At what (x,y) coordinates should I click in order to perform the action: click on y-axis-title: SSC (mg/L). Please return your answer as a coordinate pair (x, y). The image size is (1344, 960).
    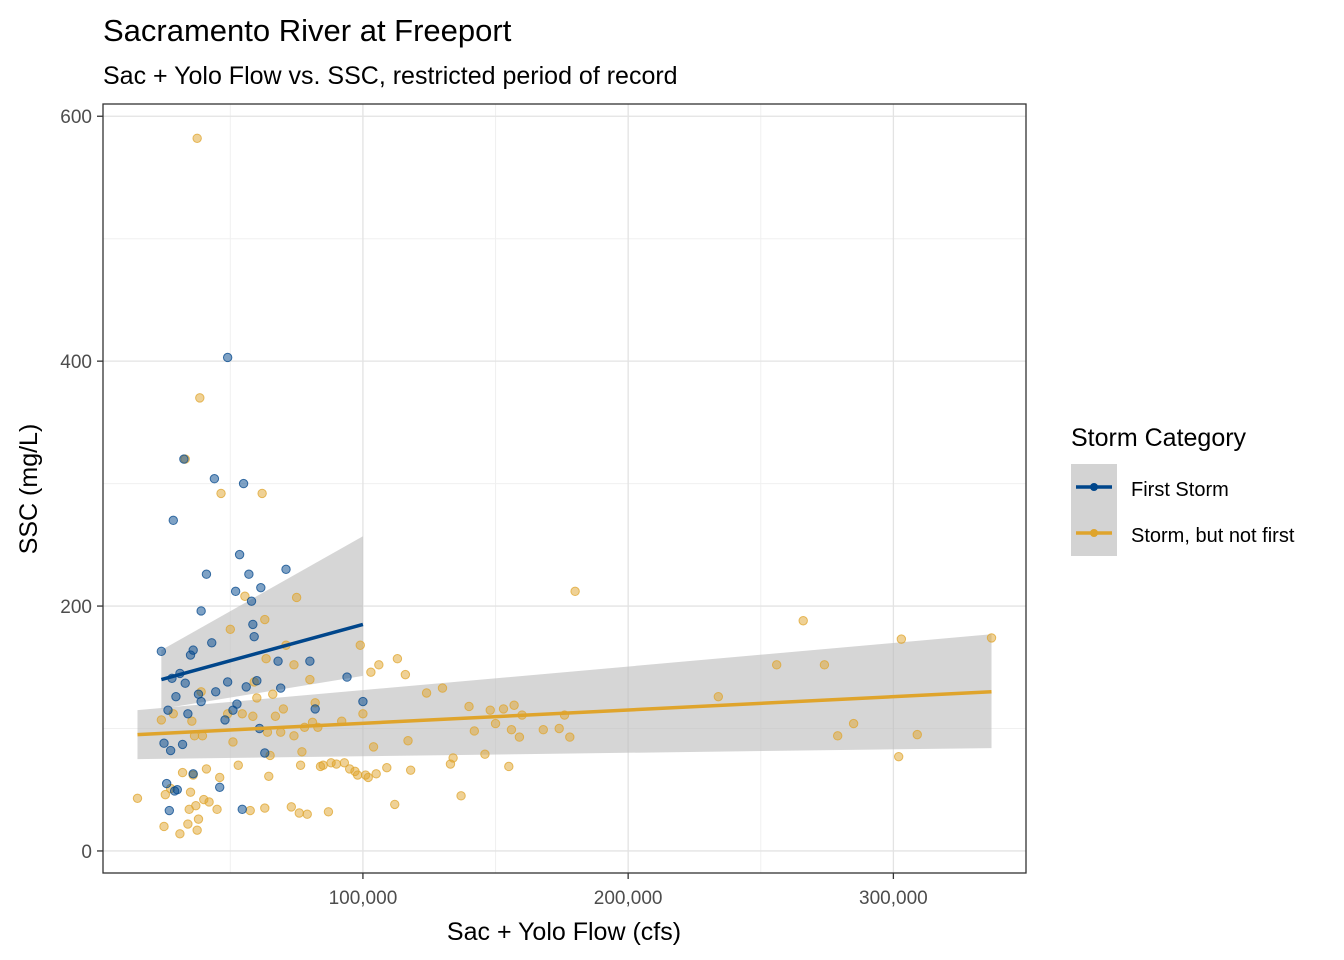
    Looking at the image, I should click on (29, 489).